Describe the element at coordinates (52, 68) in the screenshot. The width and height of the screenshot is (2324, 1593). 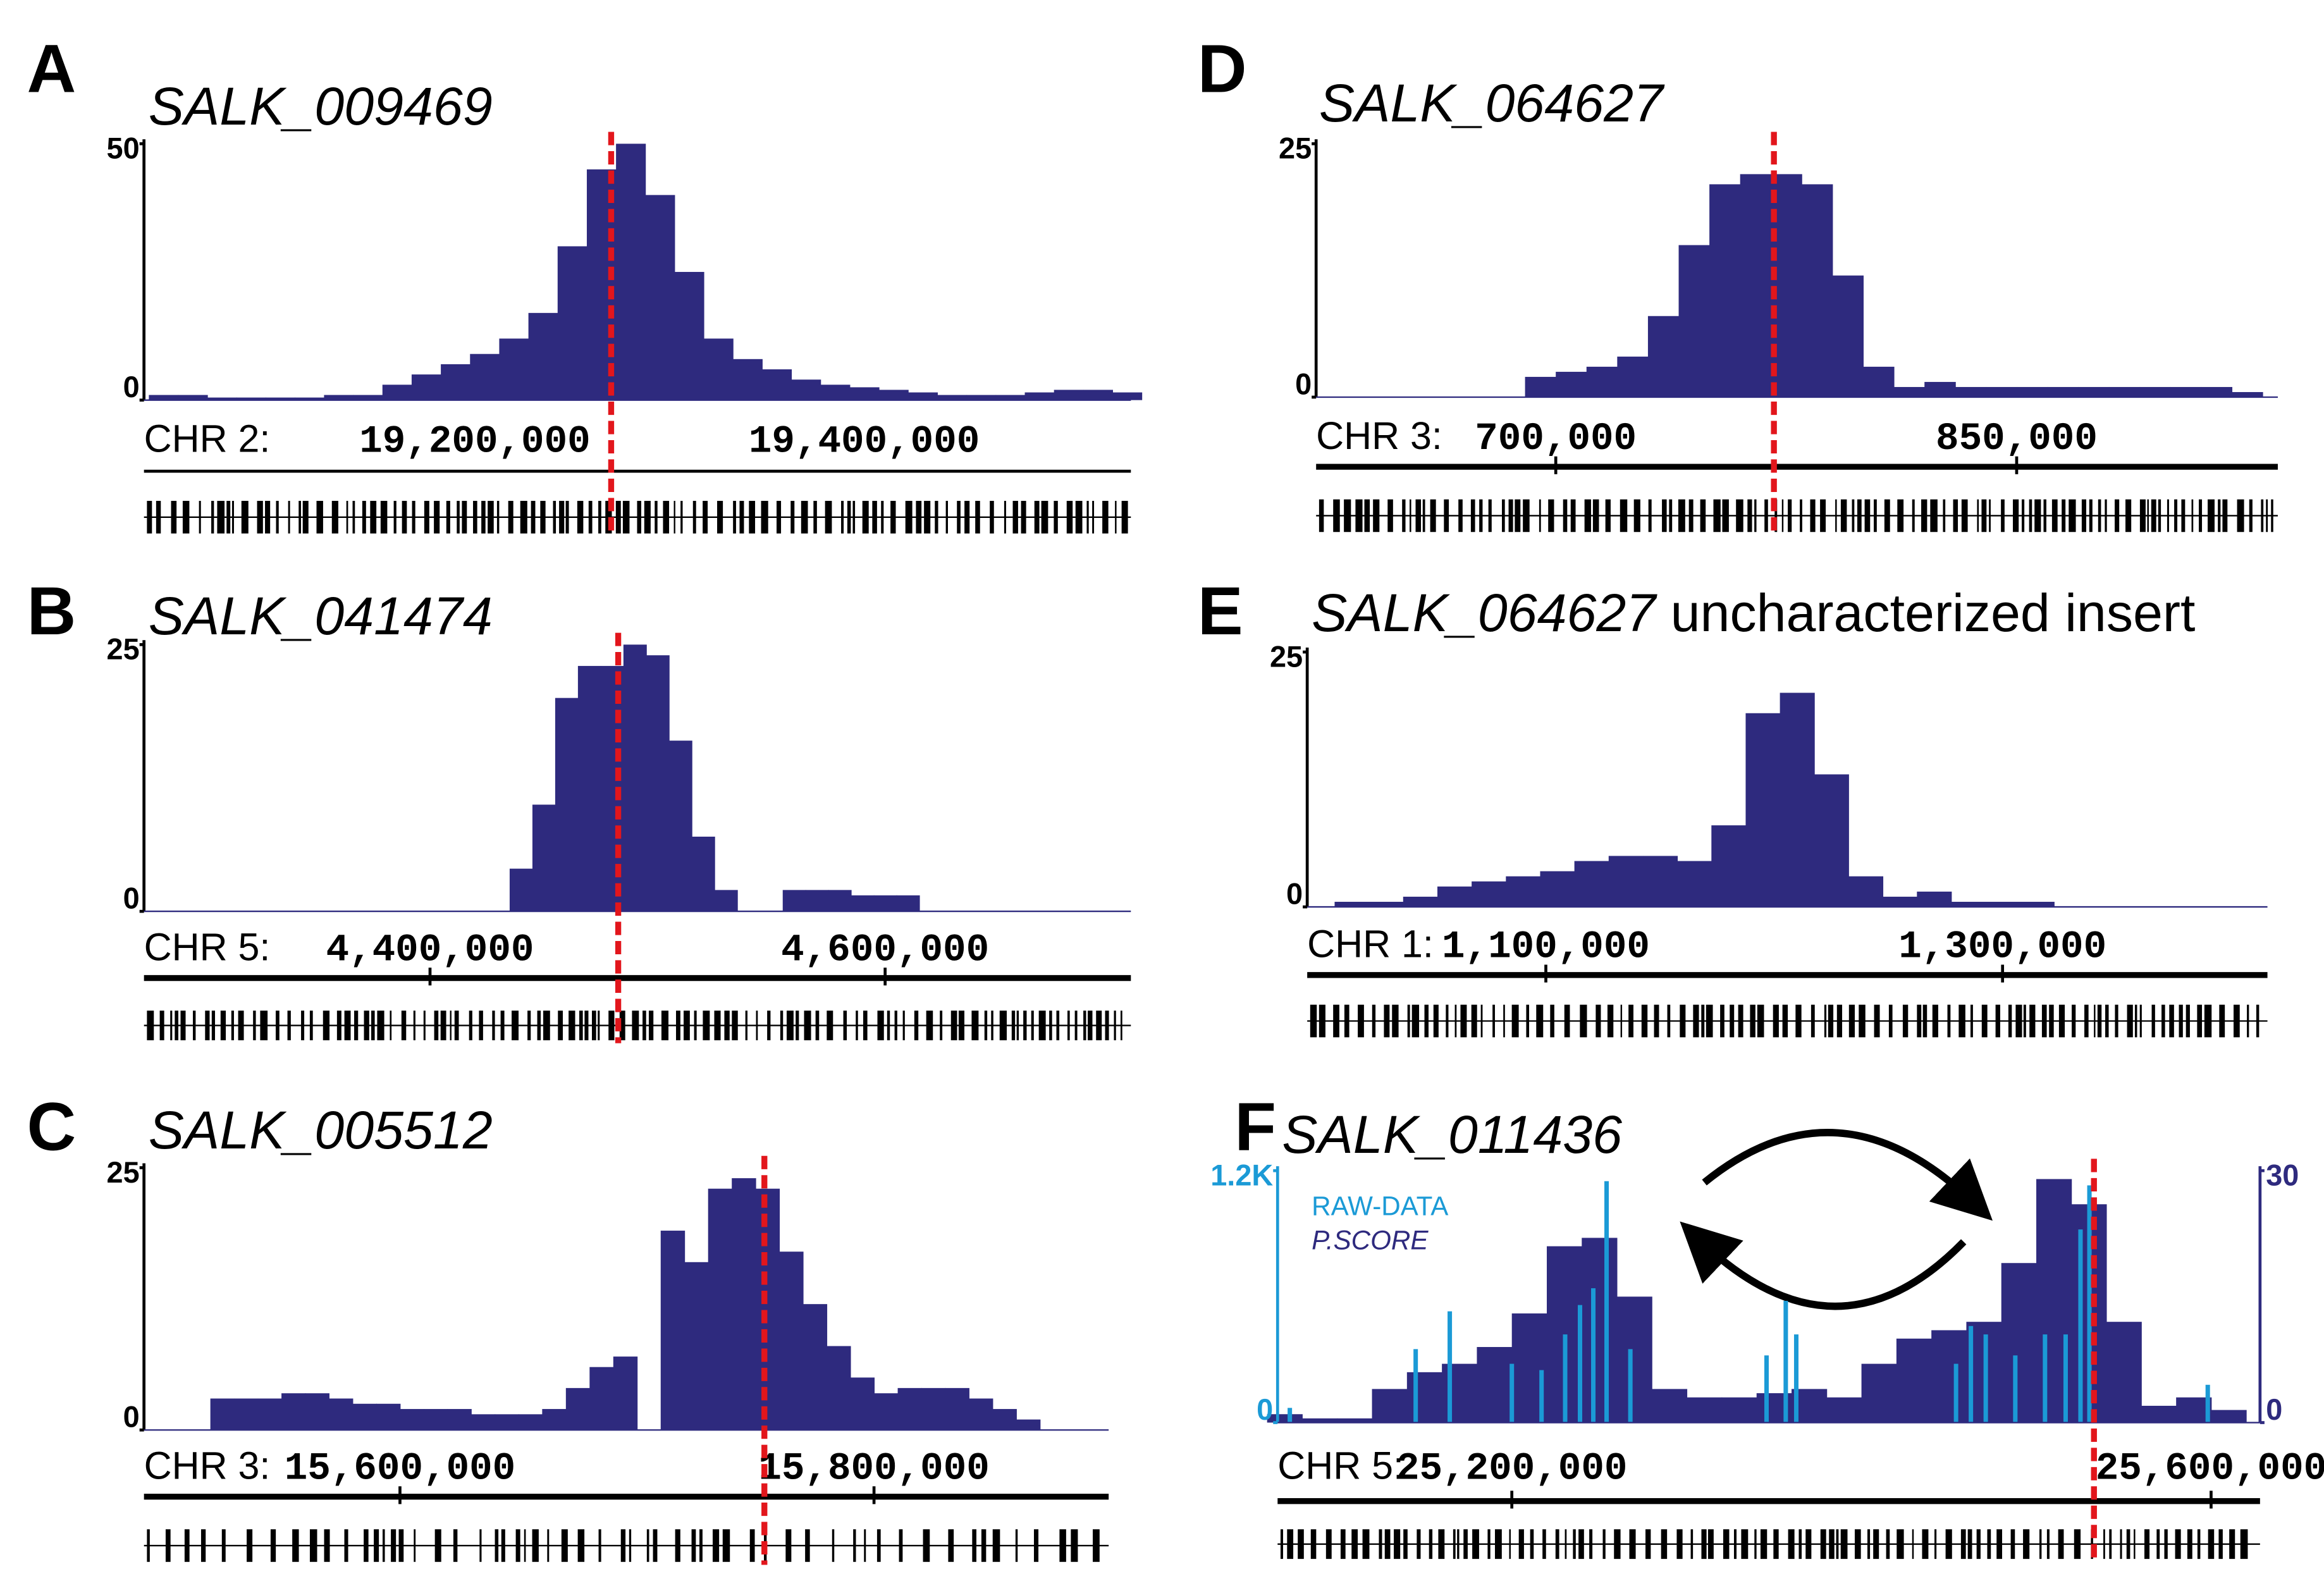
I see `panel-letter: A` at that location.